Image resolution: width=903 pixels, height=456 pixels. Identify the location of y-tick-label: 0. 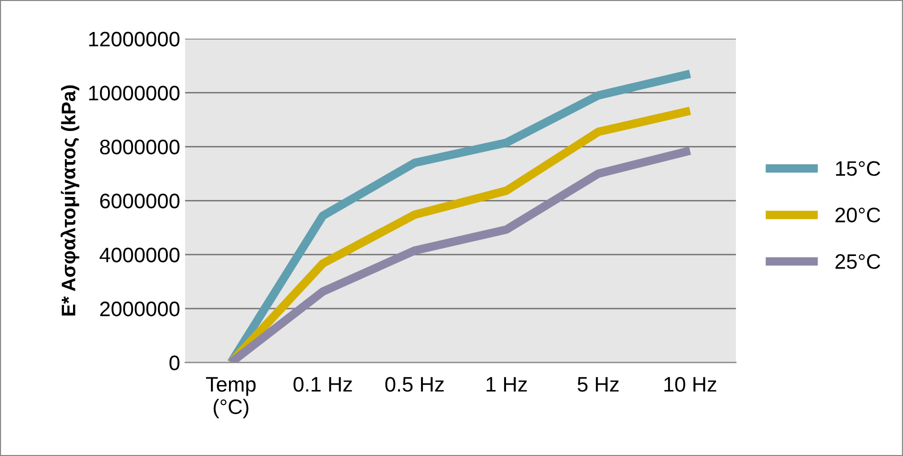
(174, 363).